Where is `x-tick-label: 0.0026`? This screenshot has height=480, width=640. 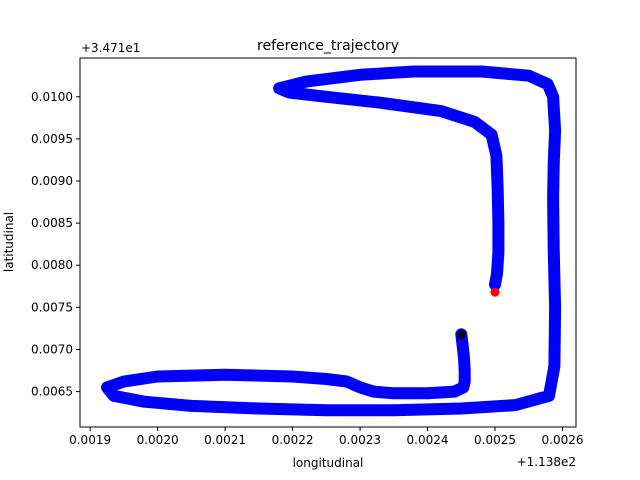
x-tick-label: 0.0026 is located at coordinates (563, 440).